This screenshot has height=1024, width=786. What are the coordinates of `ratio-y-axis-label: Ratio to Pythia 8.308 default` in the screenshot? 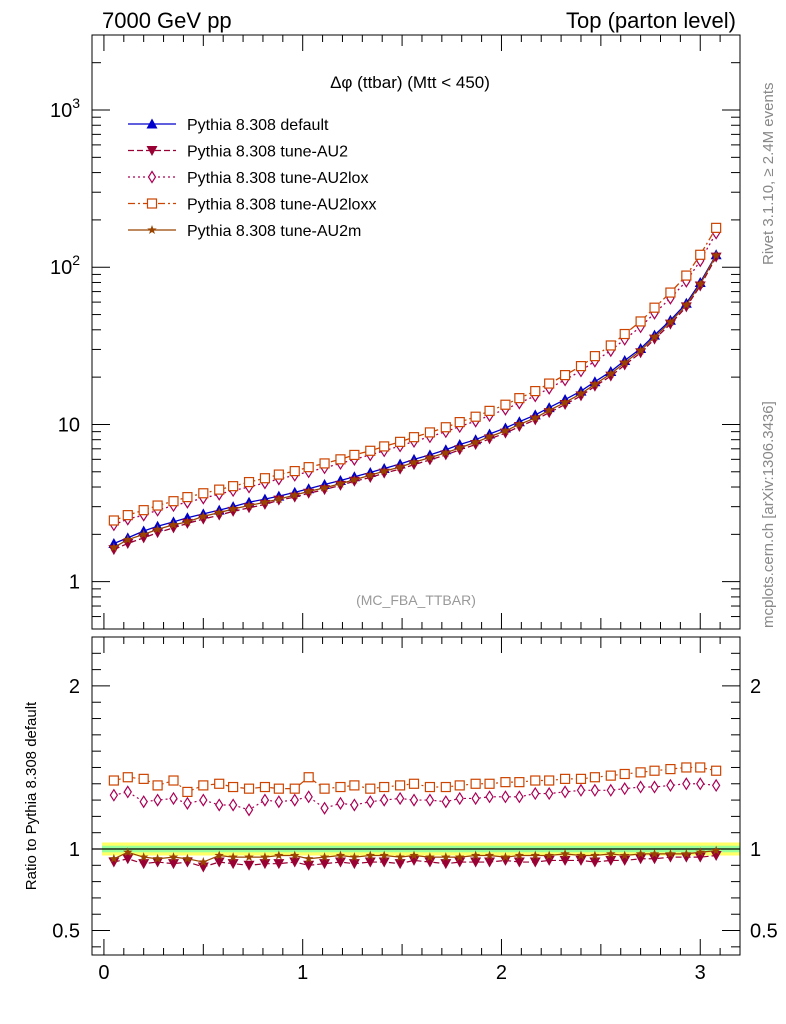 It's located at (31, 795).